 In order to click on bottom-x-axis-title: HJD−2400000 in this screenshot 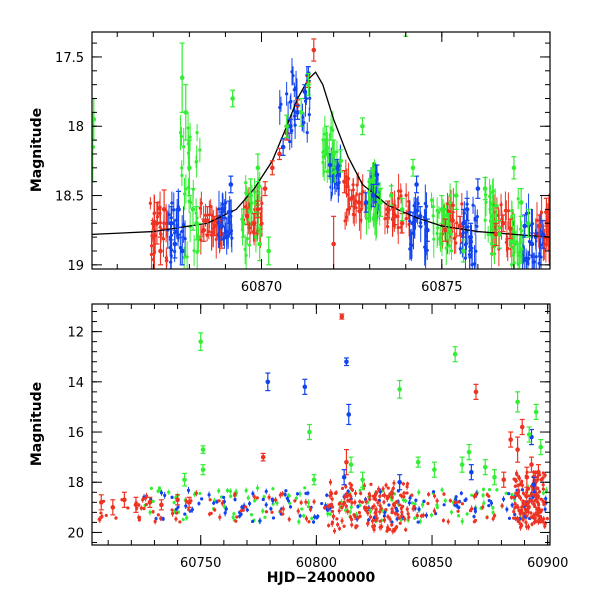, I will do `click(321, 578)`.